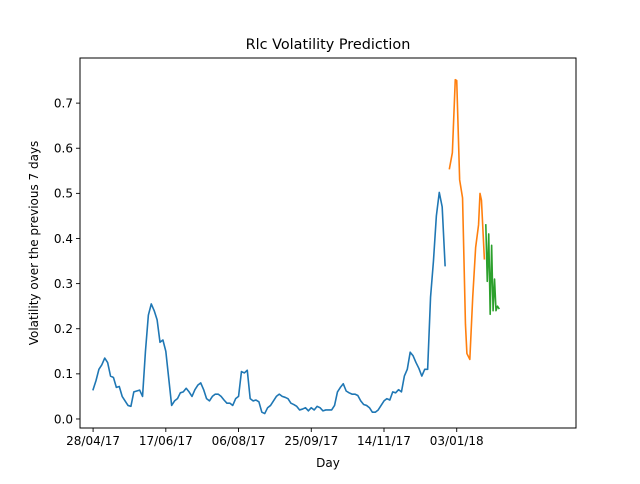 This screenshot has width=640, height=484. What do you see at coordinates (63, 149) in the screenshot?
I see `y-tick-label: 0.6` at bounding box center [63, 149].